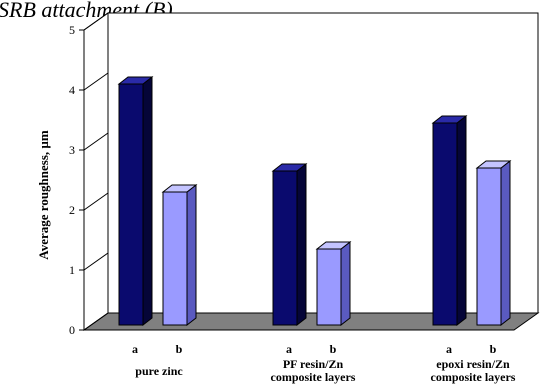 The image size is (542, 387). What do you see at coordinates (43, 195) in the screenshot?
I see `y-axis-label: Average roughness, µm` at bounding box center [43, 195].